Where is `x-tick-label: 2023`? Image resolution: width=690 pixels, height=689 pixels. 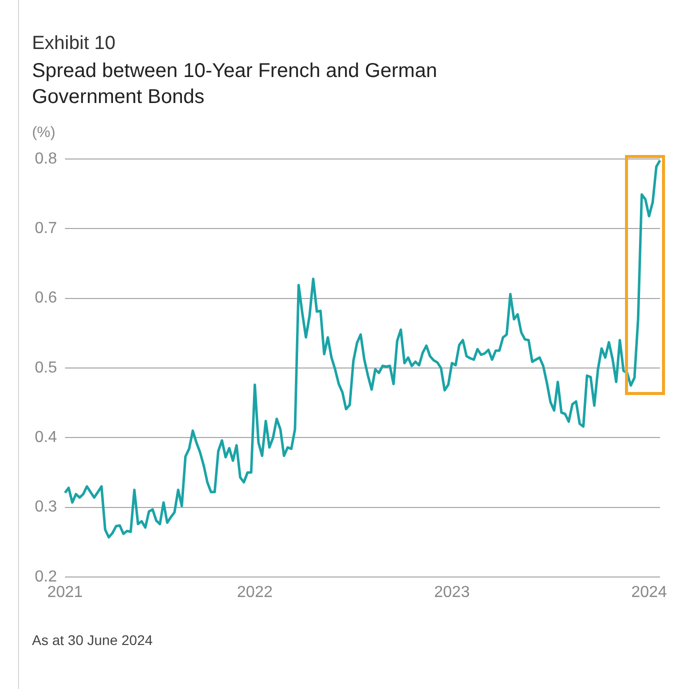 x-tick-label: 2023 is located at coordinates (452, 593).